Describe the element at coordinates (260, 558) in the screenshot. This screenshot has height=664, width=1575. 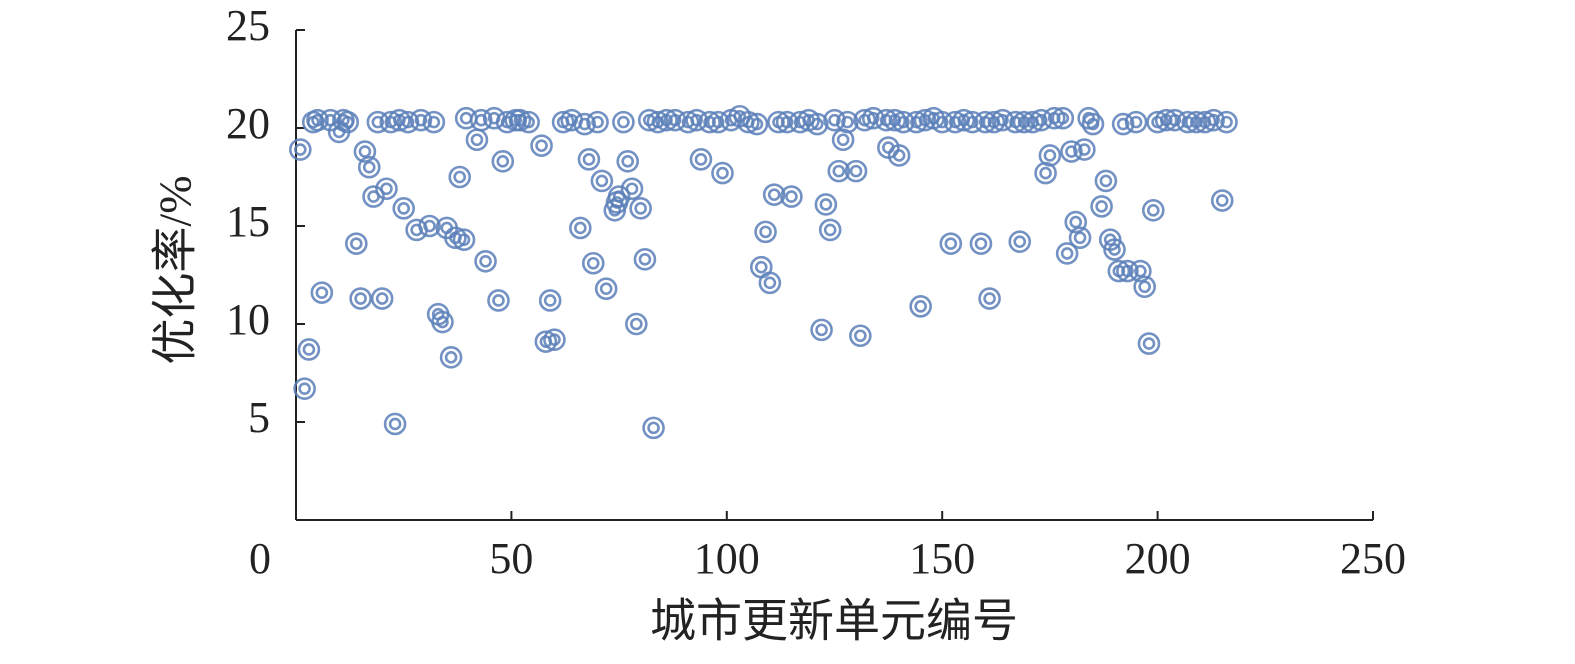
I see `x-tick-label: 0` at that location.